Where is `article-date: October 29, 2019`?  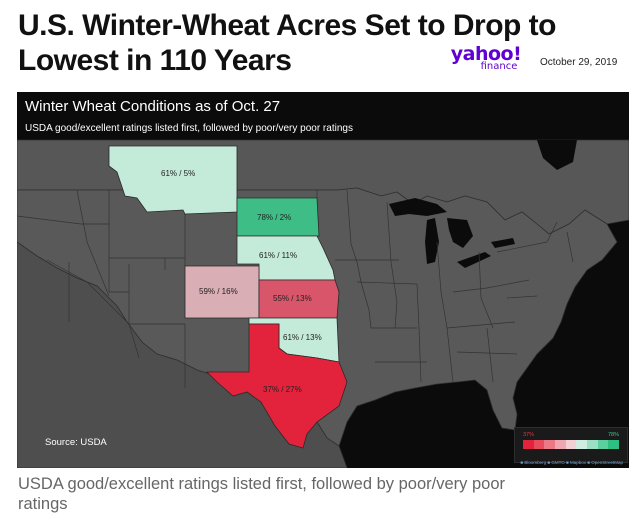
article-date: October 29, 2019 is located at coordinates (579, 62).